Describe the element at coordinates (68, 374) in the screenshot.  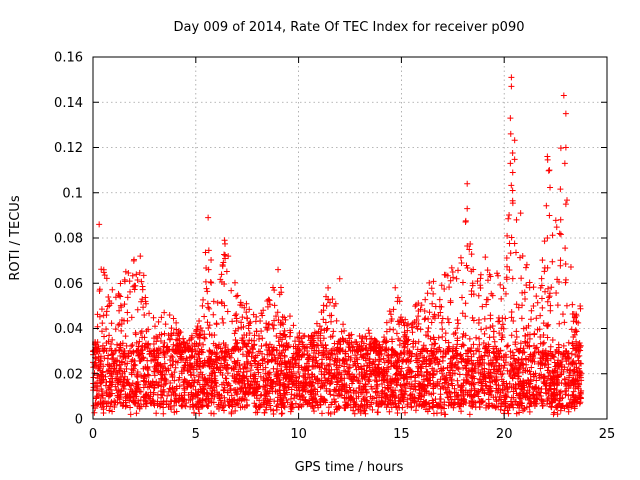
I see `y-tick-label: 0.02` at that location.